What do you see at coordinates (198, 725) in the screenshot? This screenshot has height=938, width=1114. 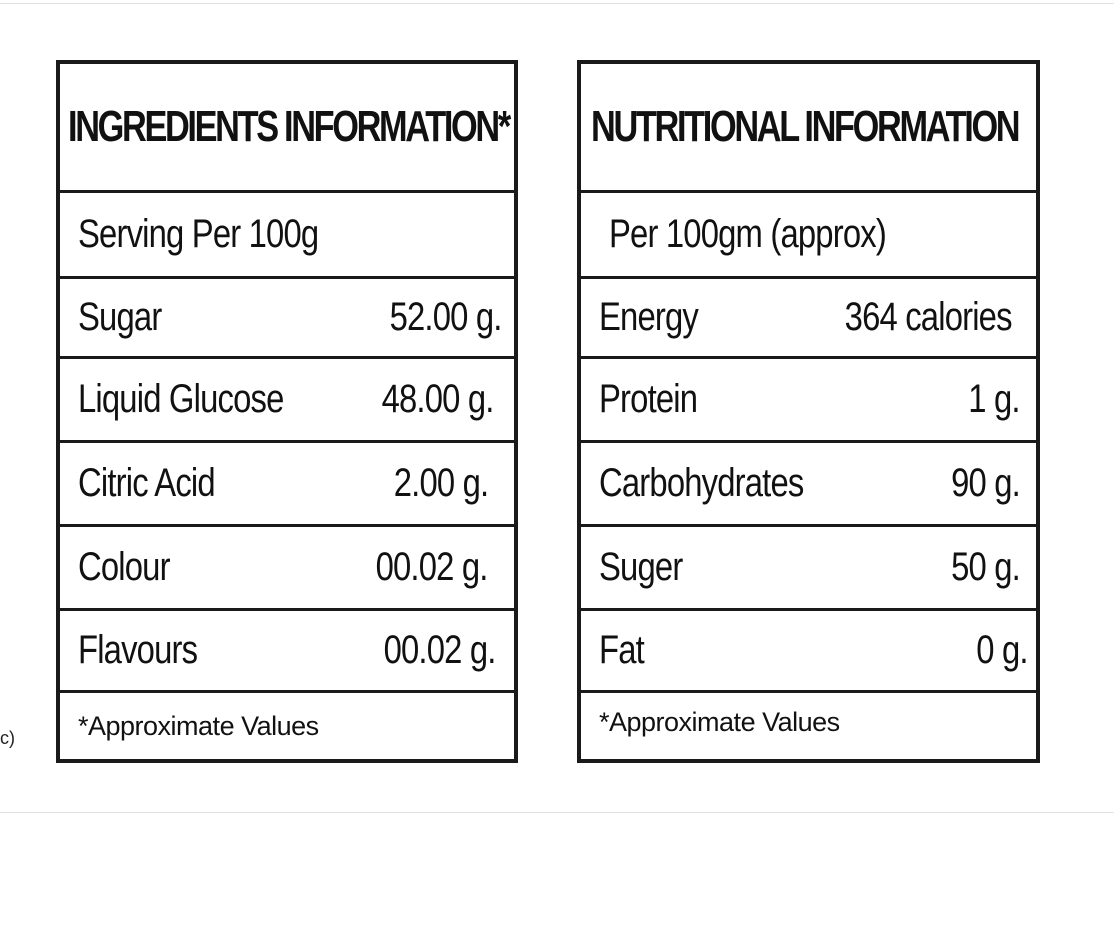 I see `ingredients-footnote: *Approximate Values` at bounding box center [198, 725].